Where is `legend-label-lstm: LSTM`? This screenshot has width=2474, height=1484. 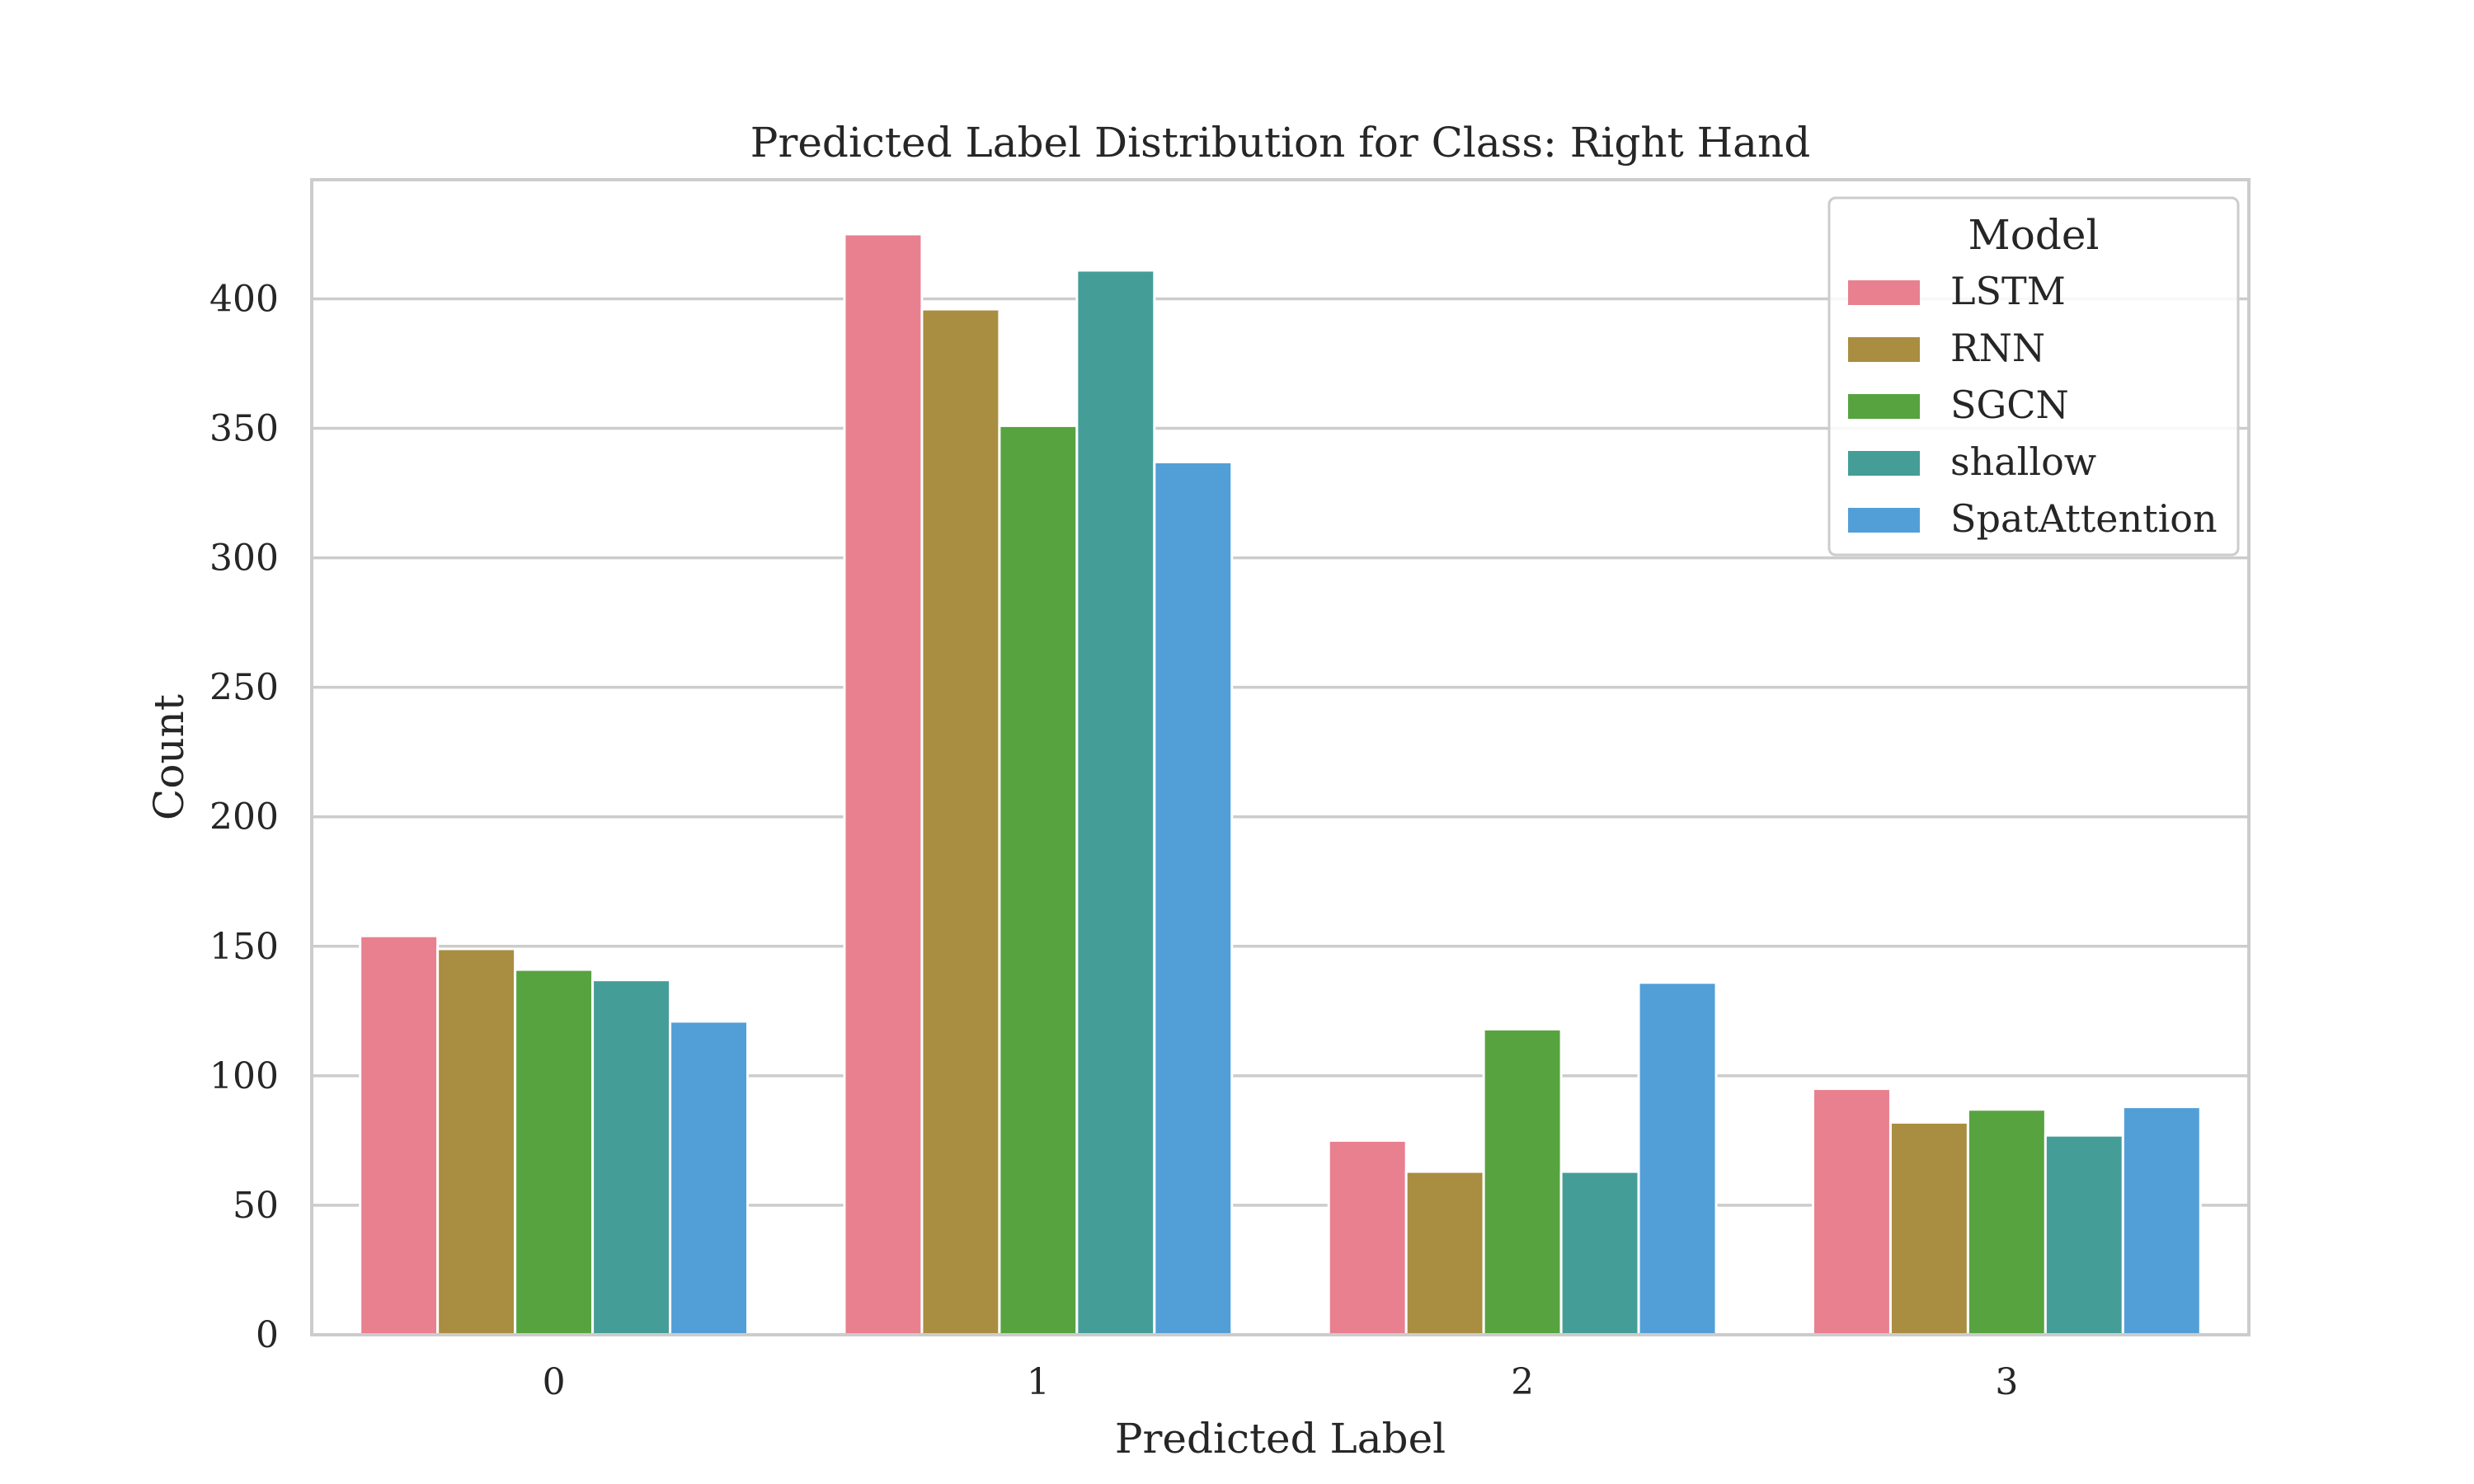 legend-label-lstm: LSTM is located at coordinates (2008, 291).